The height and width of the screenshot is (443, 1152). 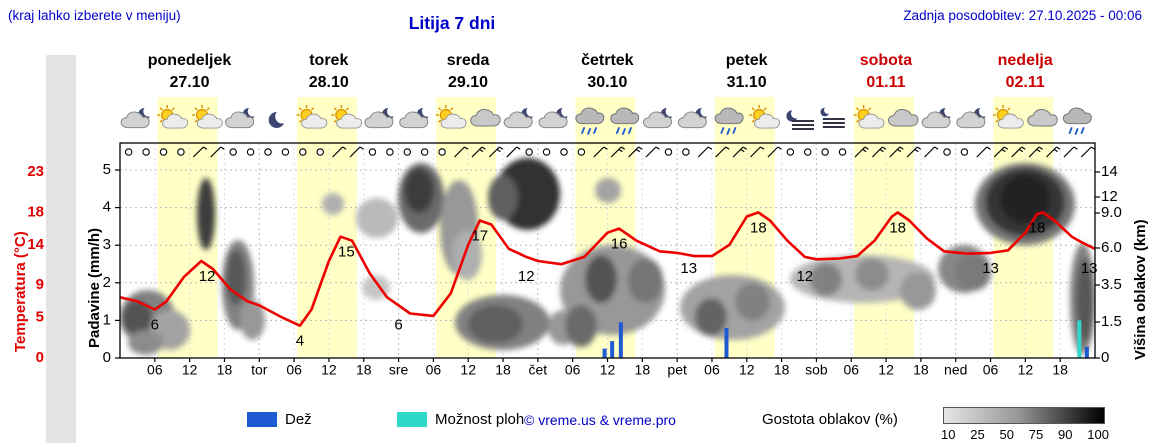 What do you see at coordinates (107, 244) in the screenshot?
I see `precip-tick-label: 3` at bounding box center [107, 244].